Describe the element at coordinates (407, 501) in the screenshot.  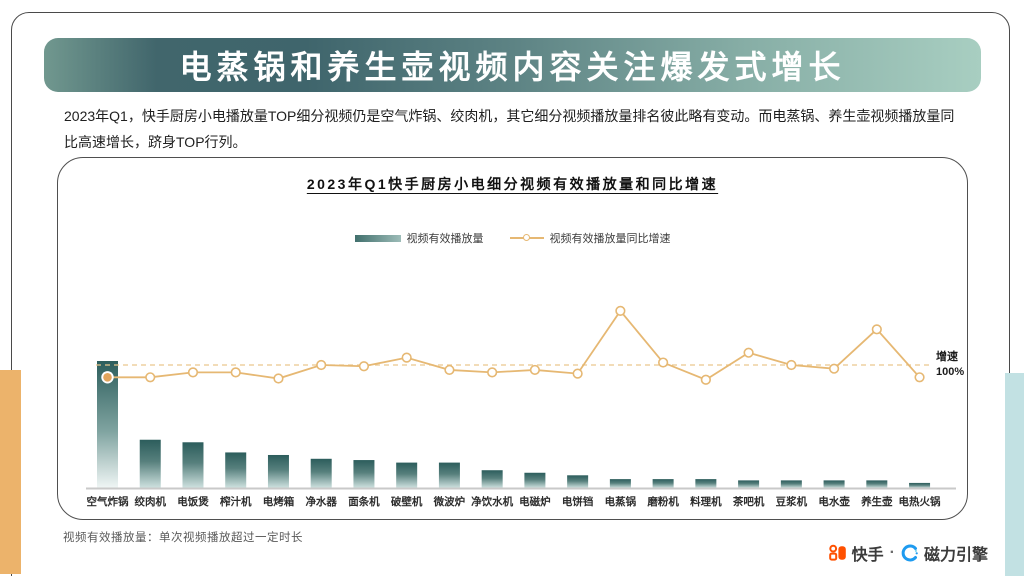
I see `svg-text: 破壁机` at that location.